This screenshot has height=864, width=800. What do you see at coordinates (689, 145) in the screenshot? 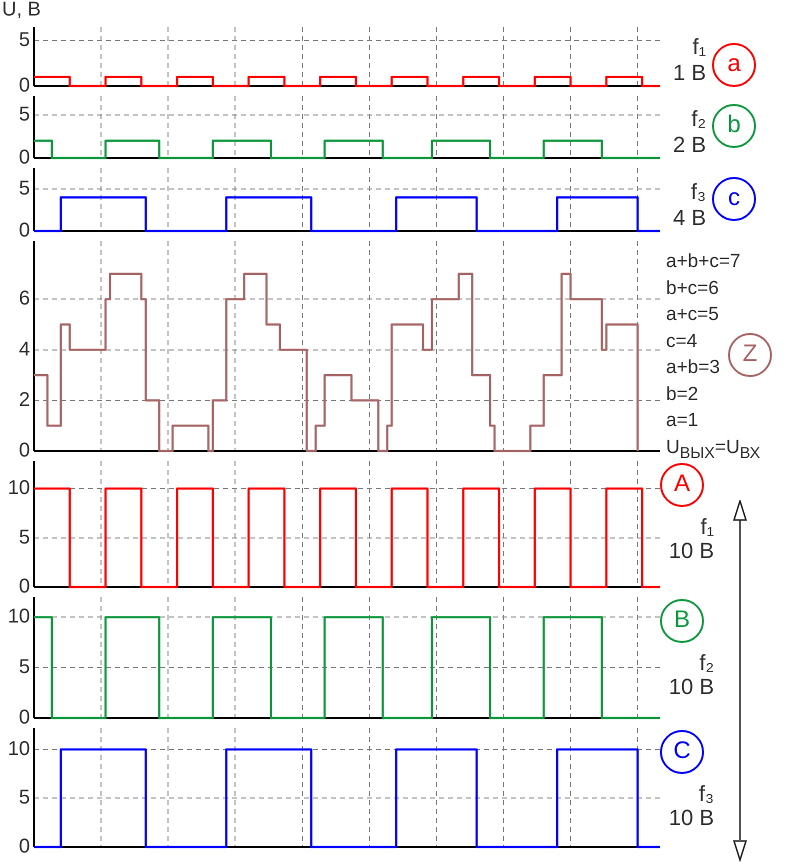
I see `text: 2 В` at bounding box center [689, 145].